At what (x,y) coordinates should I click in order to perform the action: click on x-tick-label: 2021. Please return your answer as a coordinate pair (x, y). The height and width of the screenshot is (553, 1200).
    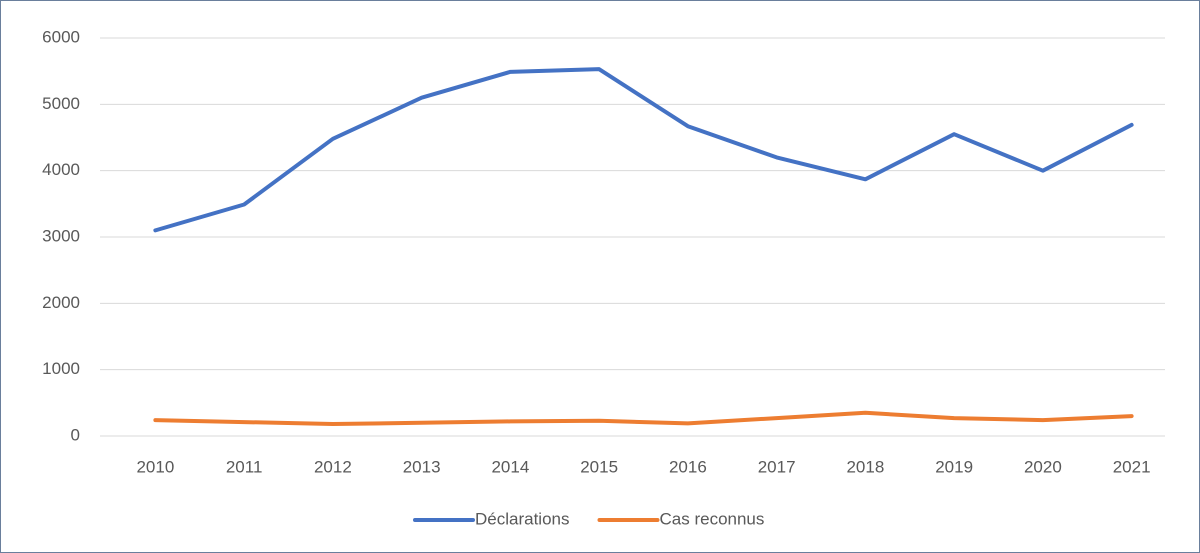
    Looking at the image, I should click on (1132, 466).